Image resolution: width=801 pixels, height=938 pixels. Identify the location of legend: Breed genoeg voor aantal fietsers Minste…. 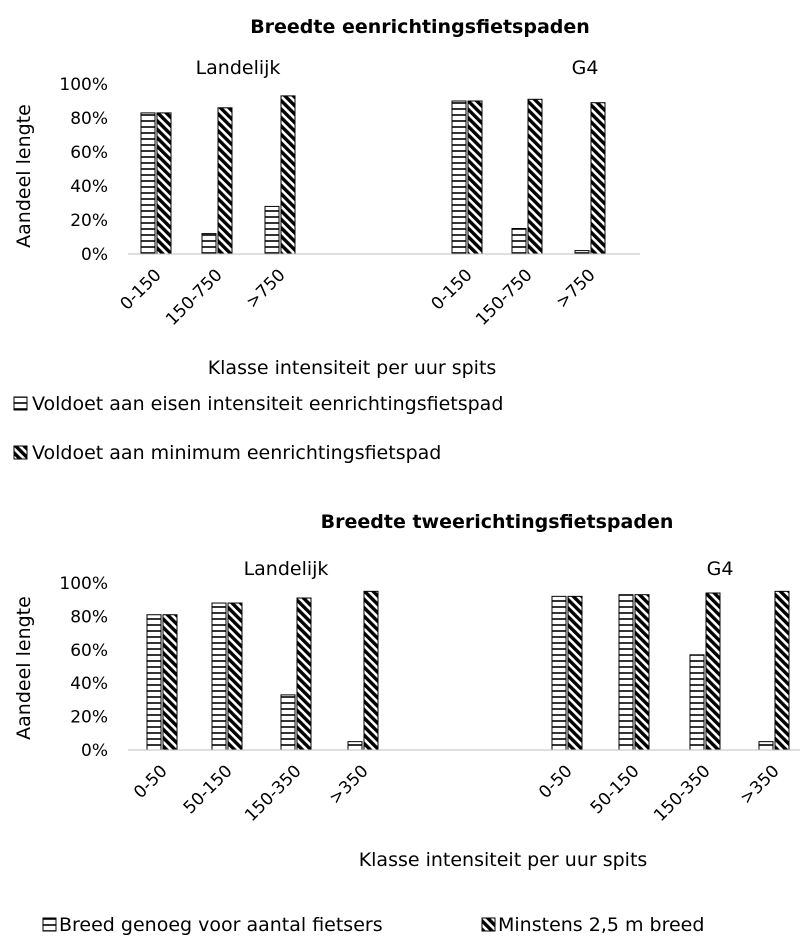
(373, 925).